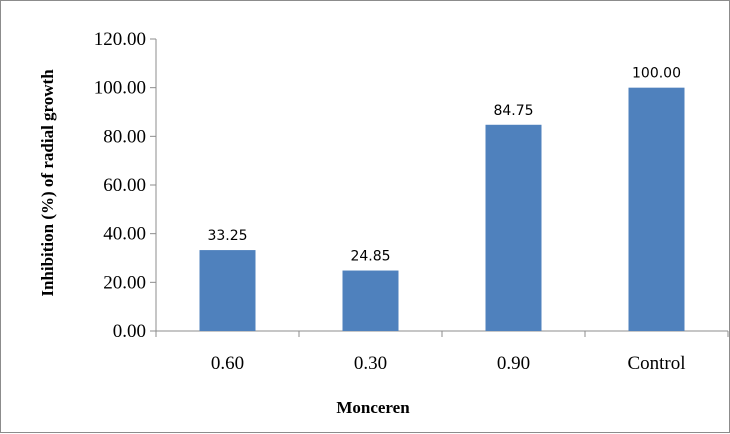  Describe the element at coordinates (656, 74) in the screenshot. I see `data-label: 100.00` at that location.